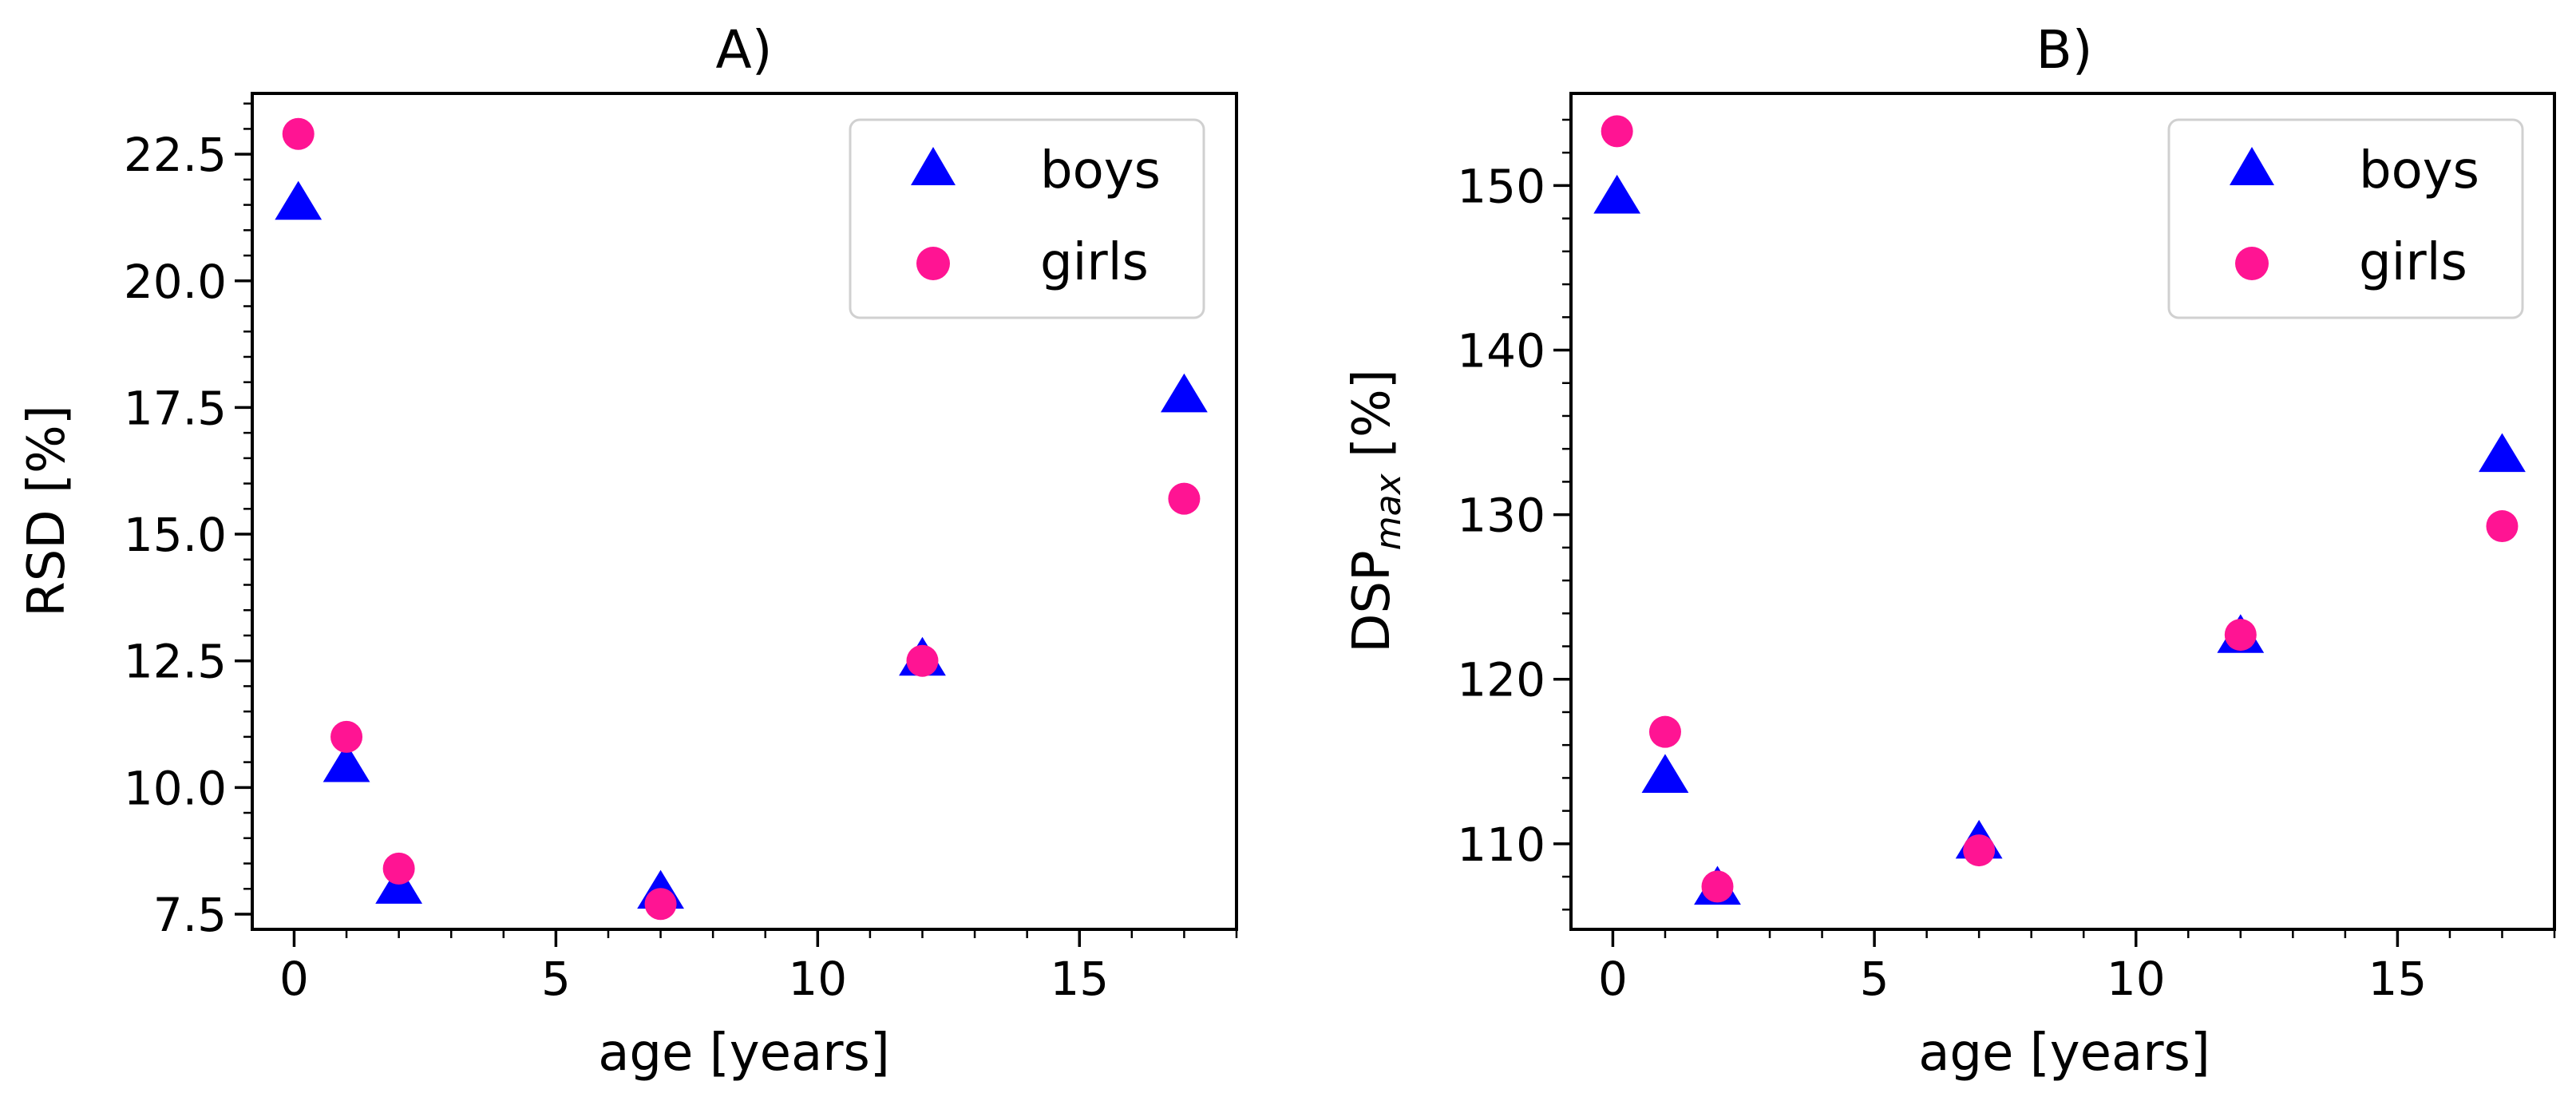 The image size is (2576, 1101). What do you see at coordinates (1501, 351) in the screenshot?
I see `y-tick-label: 140` at bounding box center [1501, 351].